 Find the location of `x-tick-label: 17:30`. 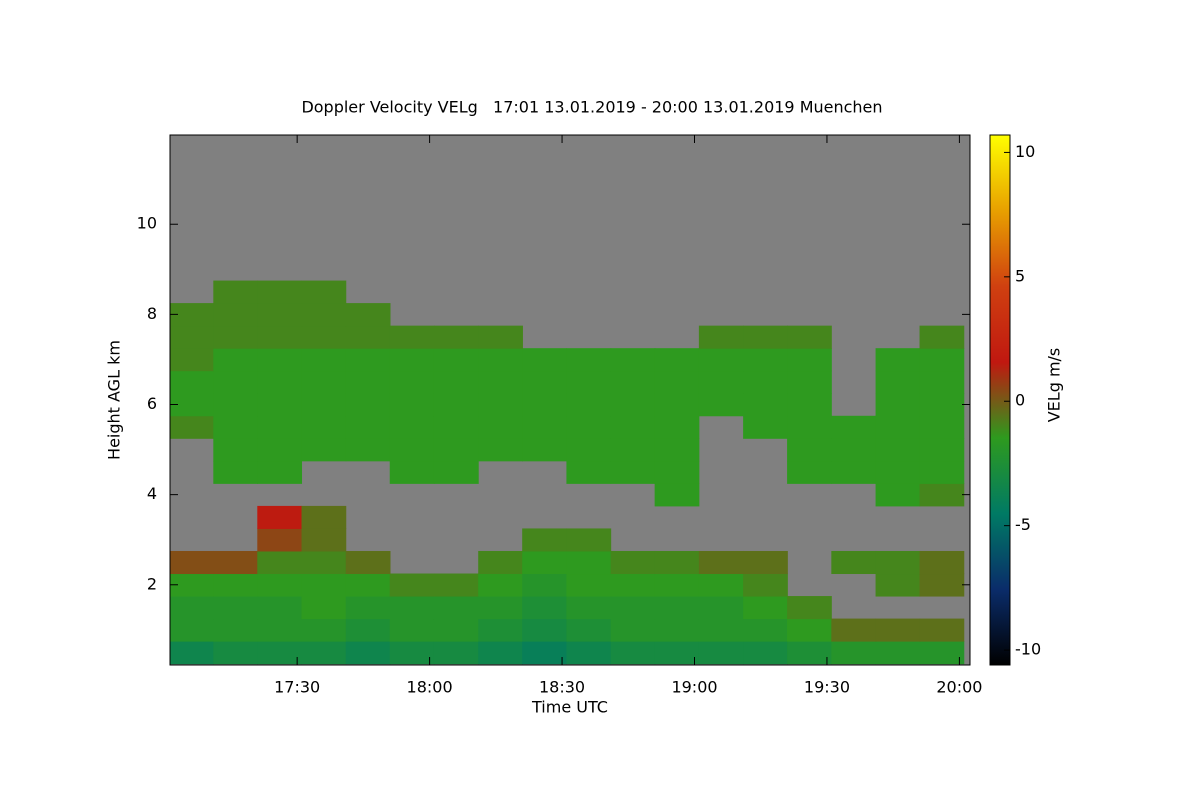

x-tick-label: 17:30 is located at coordinates (297, 687).